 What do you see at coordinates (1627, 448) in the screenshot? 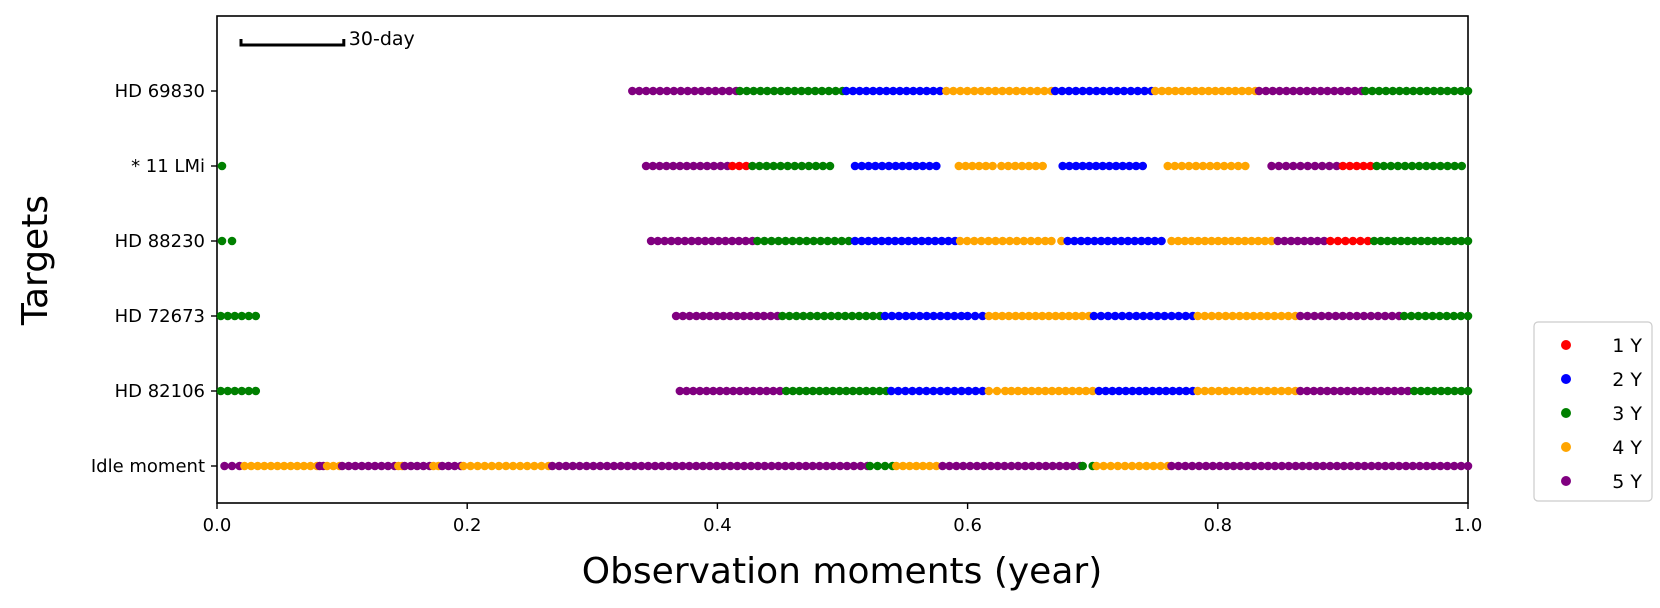
I see `legend-label: 4 Y` at bounding box center [1627, 448].